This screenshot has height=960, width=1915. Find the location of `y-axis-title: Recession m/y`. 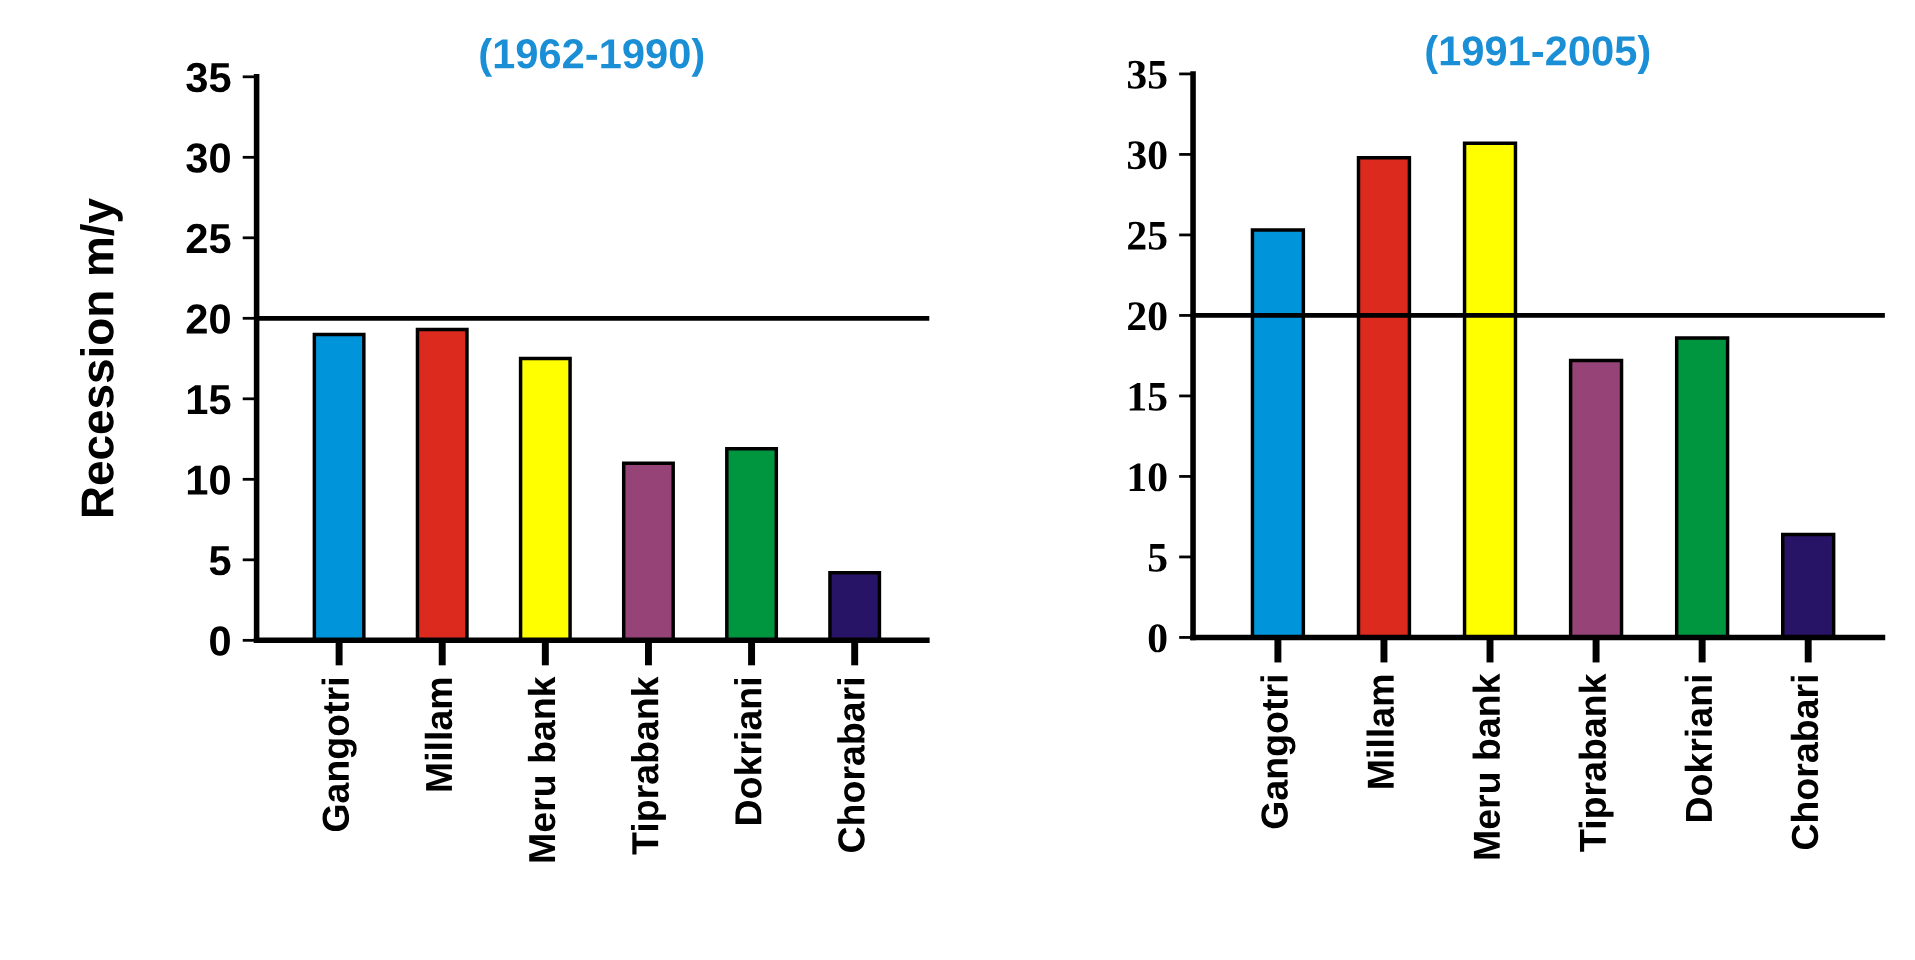

y-axis-title: Recession m/y is located at coordinates (101, 357).